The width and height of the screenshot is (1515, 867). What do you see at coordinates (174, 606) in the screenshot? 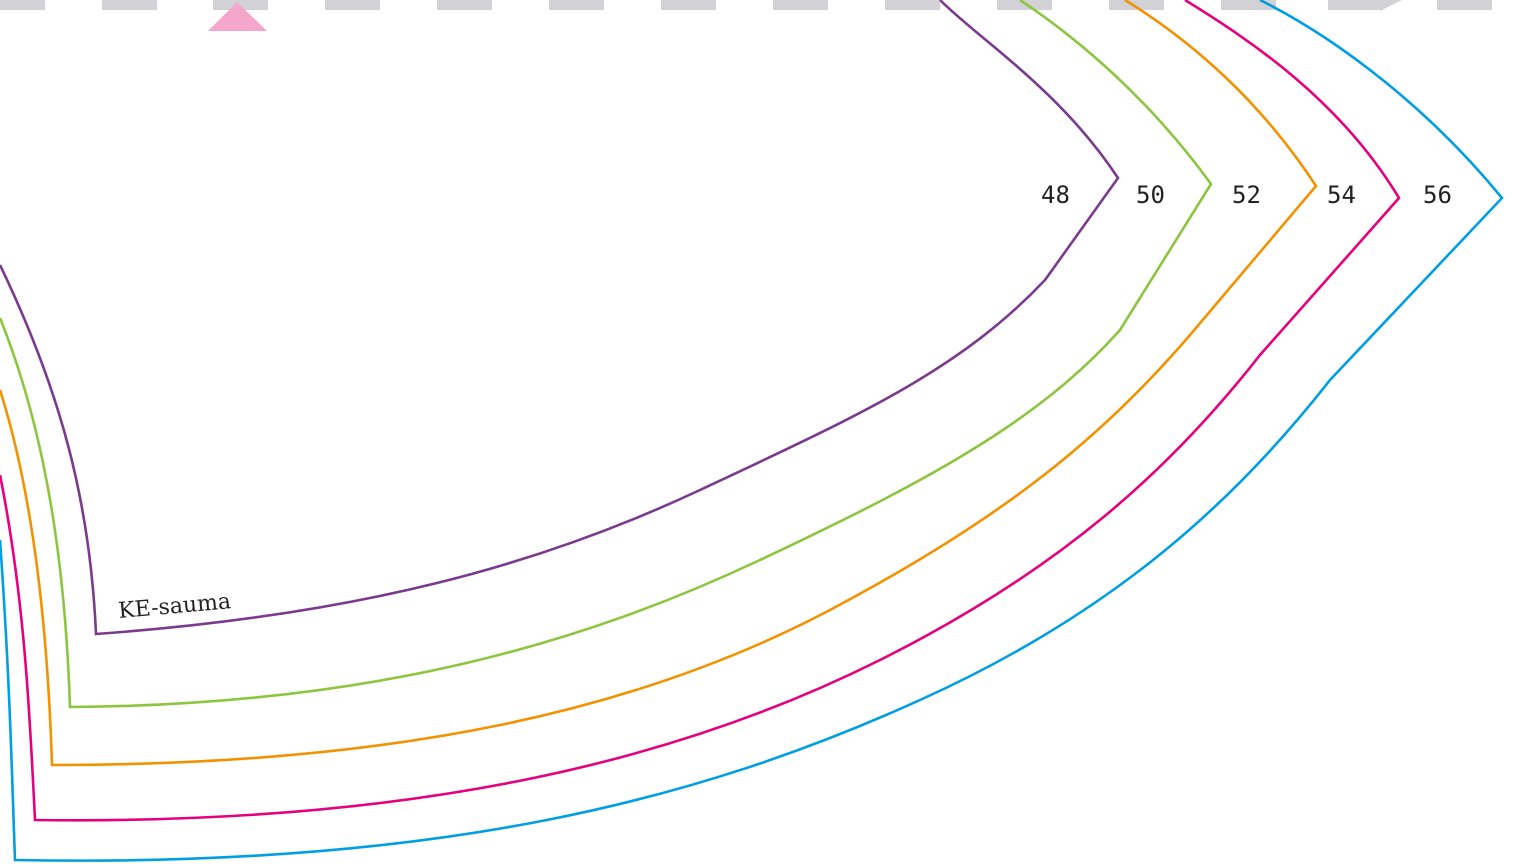
I see `seam-label: KE-sauma` at bounding box center [174, 606].